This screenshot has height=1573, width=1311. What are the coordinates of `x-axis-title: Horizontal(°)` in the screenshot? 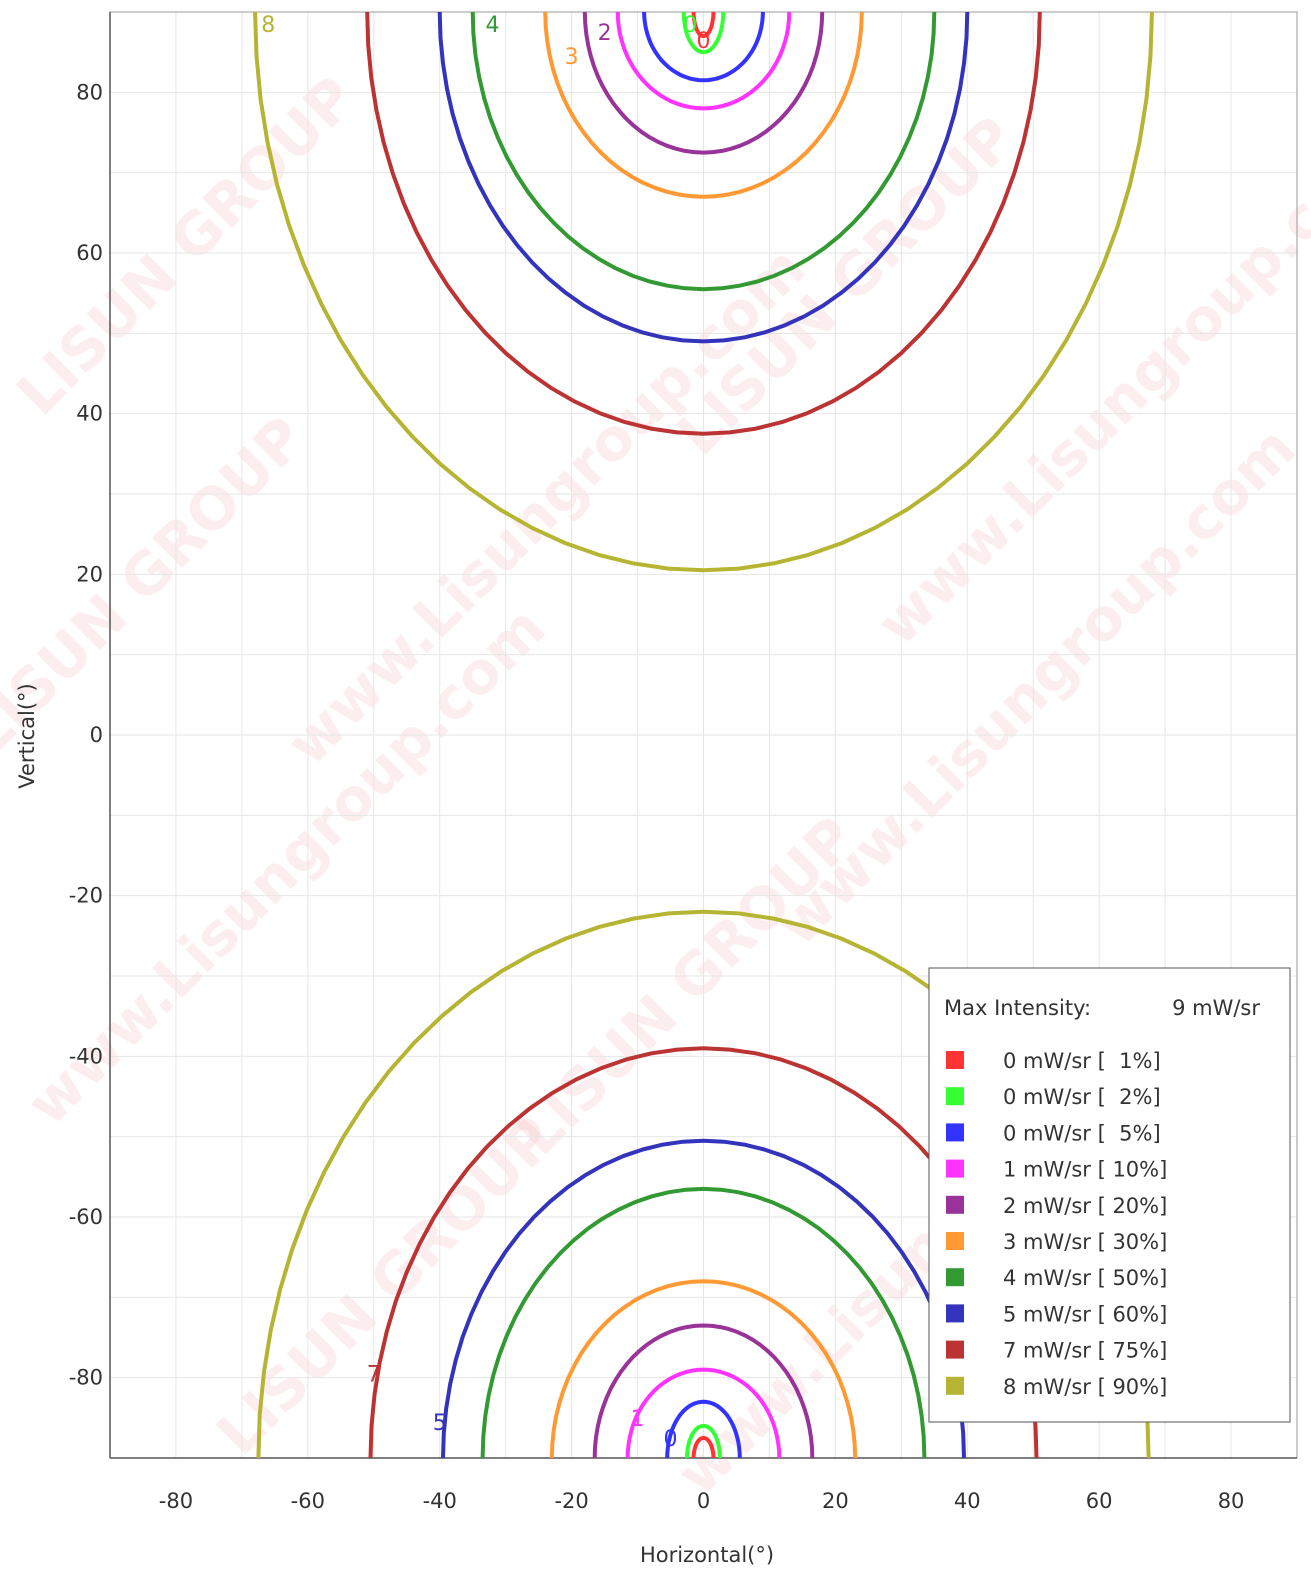 It's located at (707, 1555).